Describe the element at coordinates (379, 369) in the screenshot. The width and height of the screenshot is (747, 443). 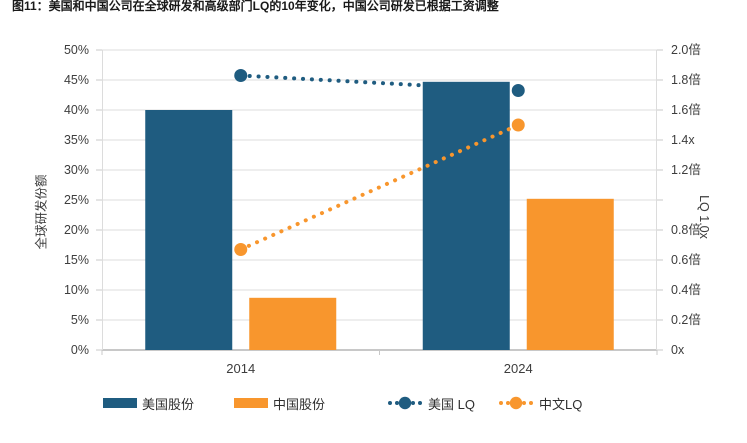
I see `x-axis-labels: 2014 2024` at that location.